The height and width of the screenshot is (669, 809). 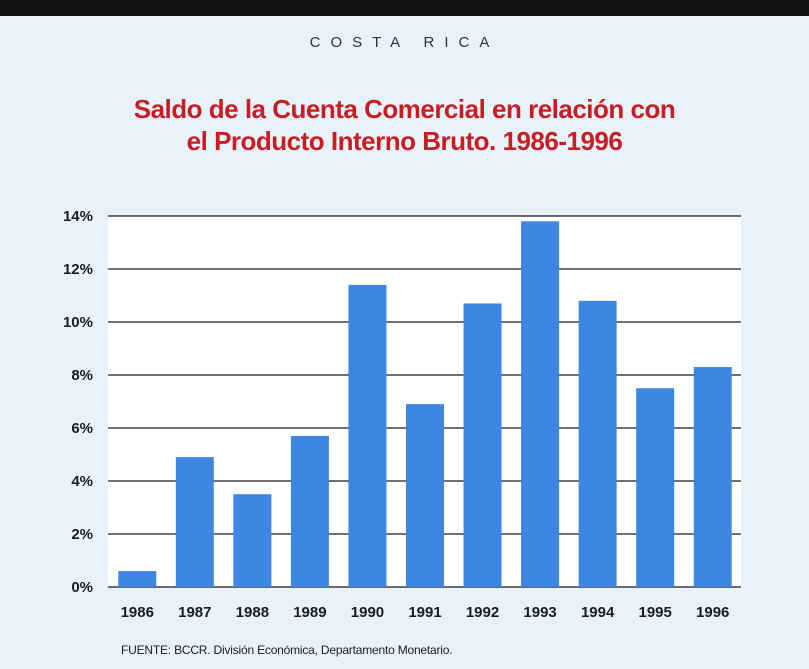 I want to click on top-bar, so click(x=404, y=8).